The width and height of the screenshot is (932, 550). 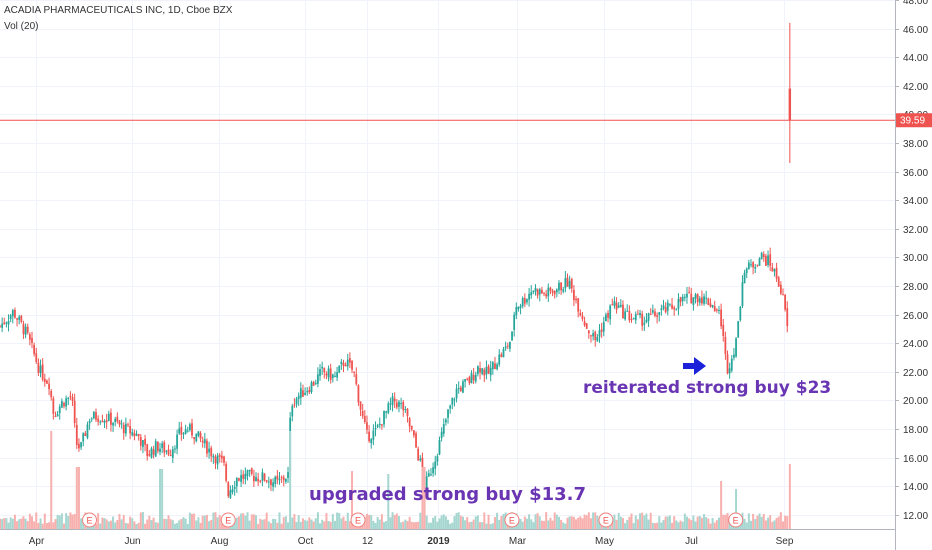 What do you see at coordinates (915, 287) in the screenshot?
I see `y-tick-label: 28.00` at bounding box center [915, 287].